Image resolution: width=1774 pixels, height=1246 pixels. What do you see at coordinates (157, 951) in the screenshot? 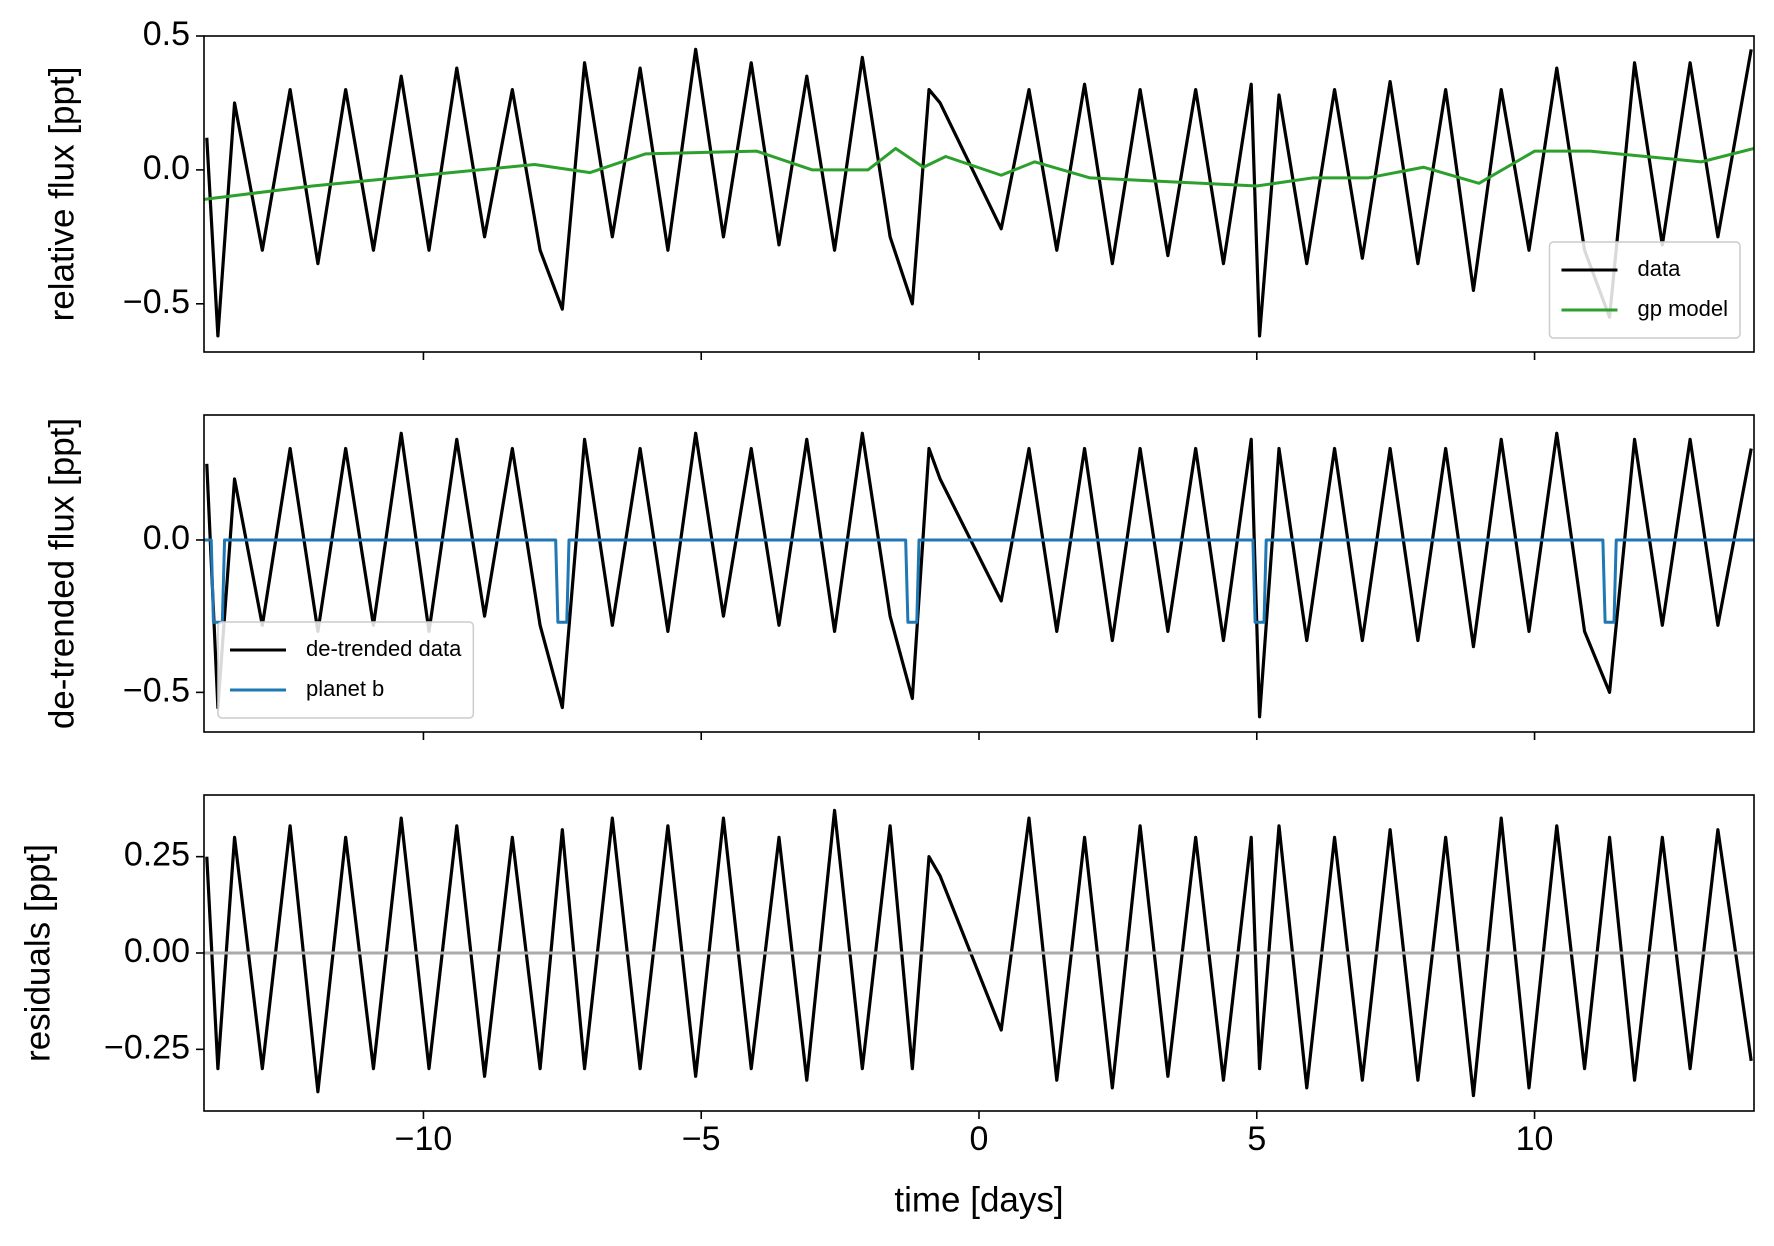
I see `y-tick-label: 0.00` at bounding box center [157, 951].